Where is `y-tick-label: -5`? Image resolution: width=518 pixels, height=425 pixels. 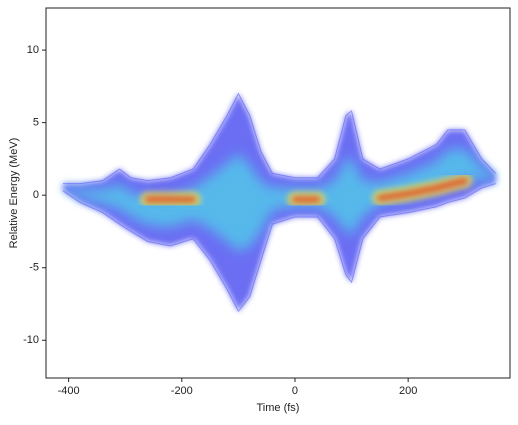
y-tick-label: -5 is located at coordinates (34, 268).